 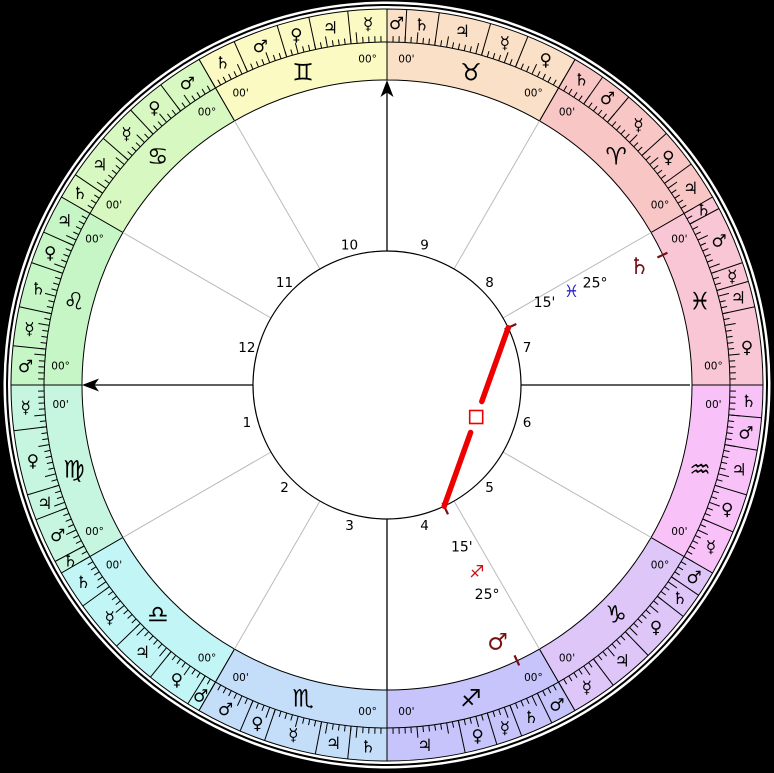 What do you see at coordinates (50, 253) in the screenshot?
I see `term-glyph-leo-venus: ♀` at bounding box center [50, 253].